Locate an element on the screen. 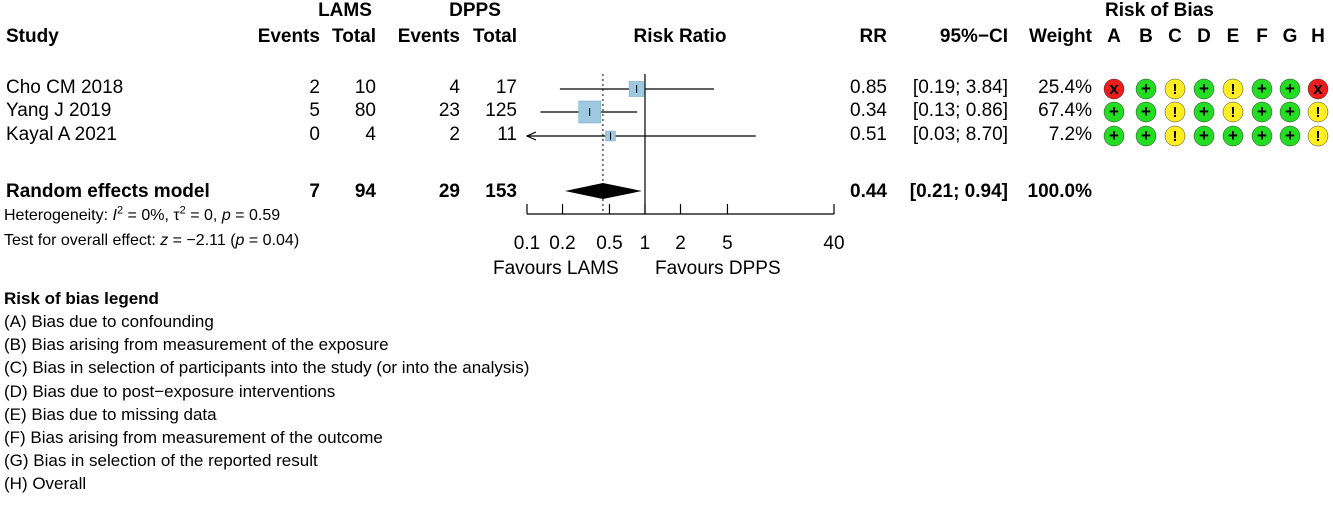 The image size is (1333, 518). dpps-events: 4 is located at coordinates (454, 87).